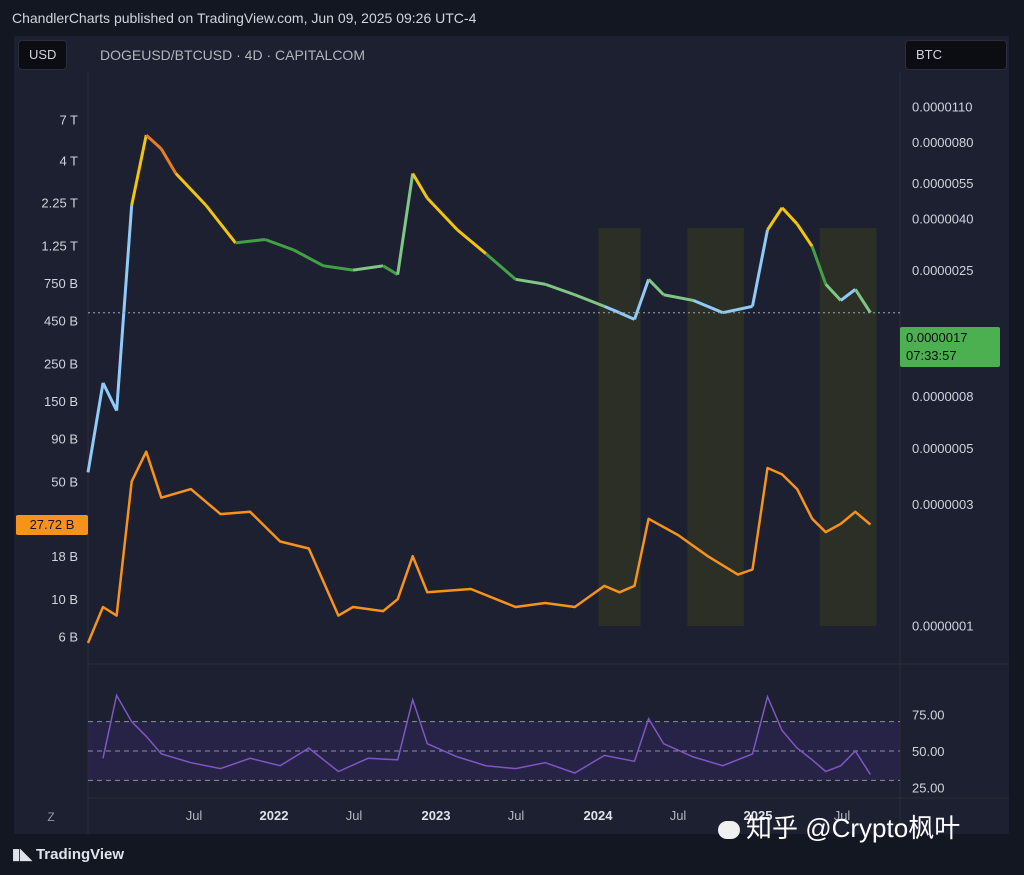  What do you see at coordinates (950, 347) in the screenshot?
I see `last-price-tag: 0.0000017 07:33:57` at bounding box center [950, 347].